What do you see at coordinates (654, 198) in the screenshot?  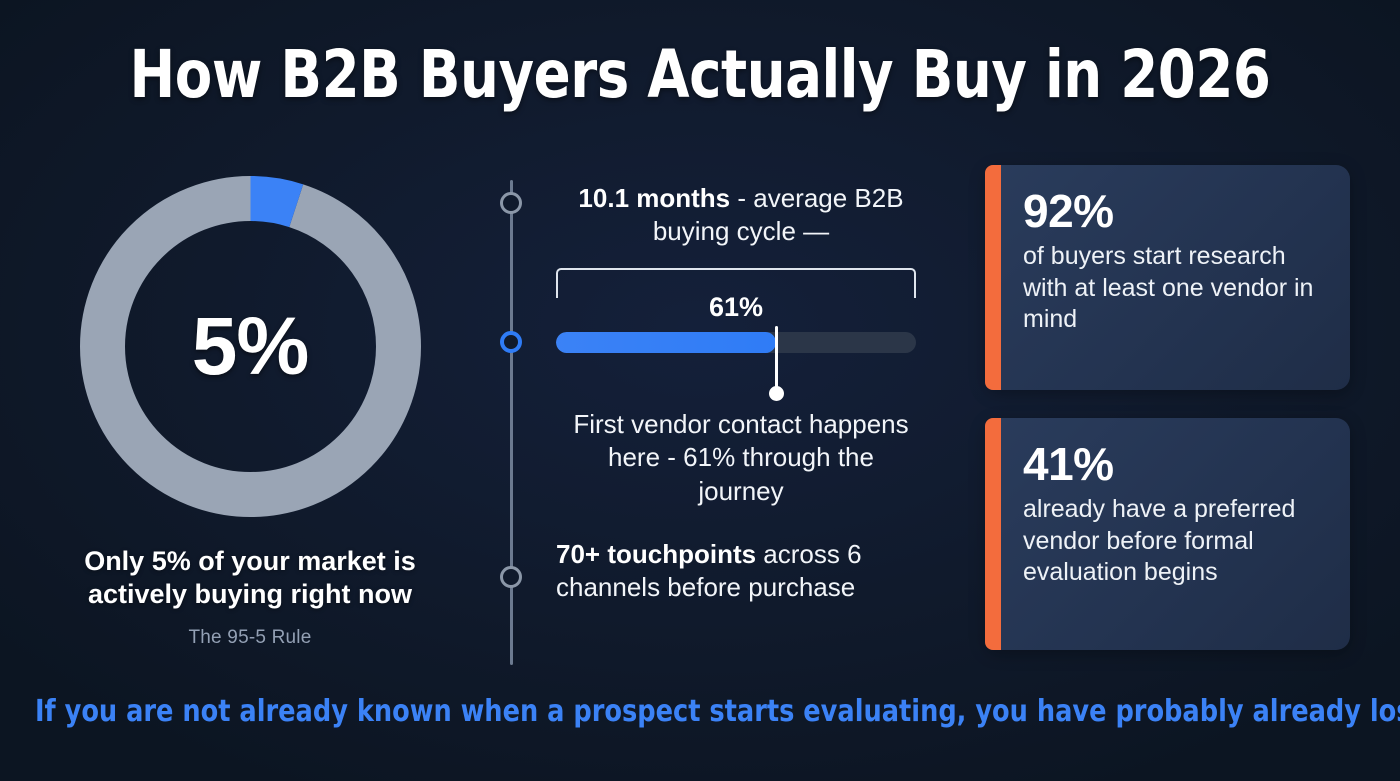 I see `timeline-item-1-bold: 10.1 months` at bounding box center [654, 198].